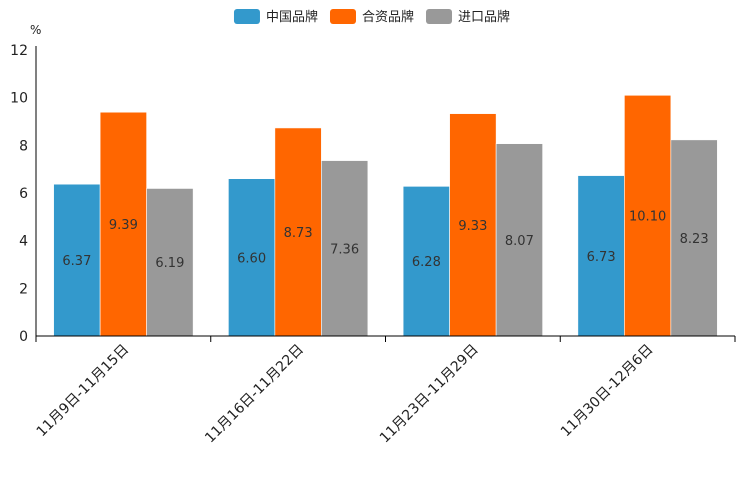 The height and width of the screenshot is (496, 744). What do you see at coordinates (76, 261) in the screenshot?
I see `data-label: 6.37` at bounding box center [76, 261].